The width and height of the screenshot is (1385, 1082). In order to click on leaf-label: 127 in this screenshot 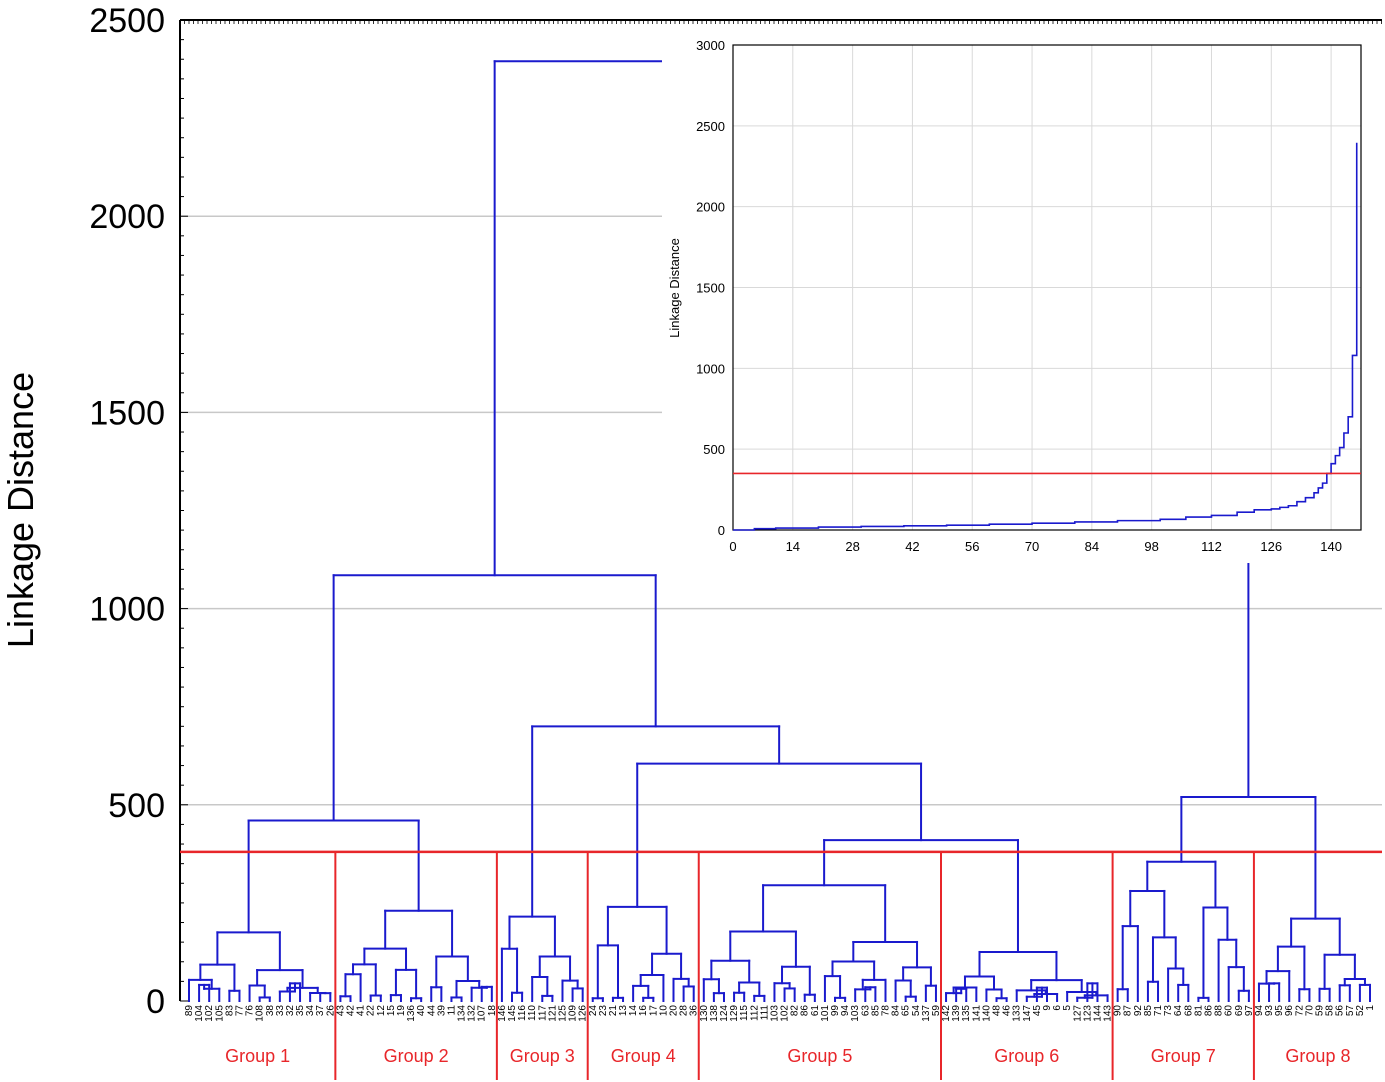, I will do `click(1077, 1013)`.